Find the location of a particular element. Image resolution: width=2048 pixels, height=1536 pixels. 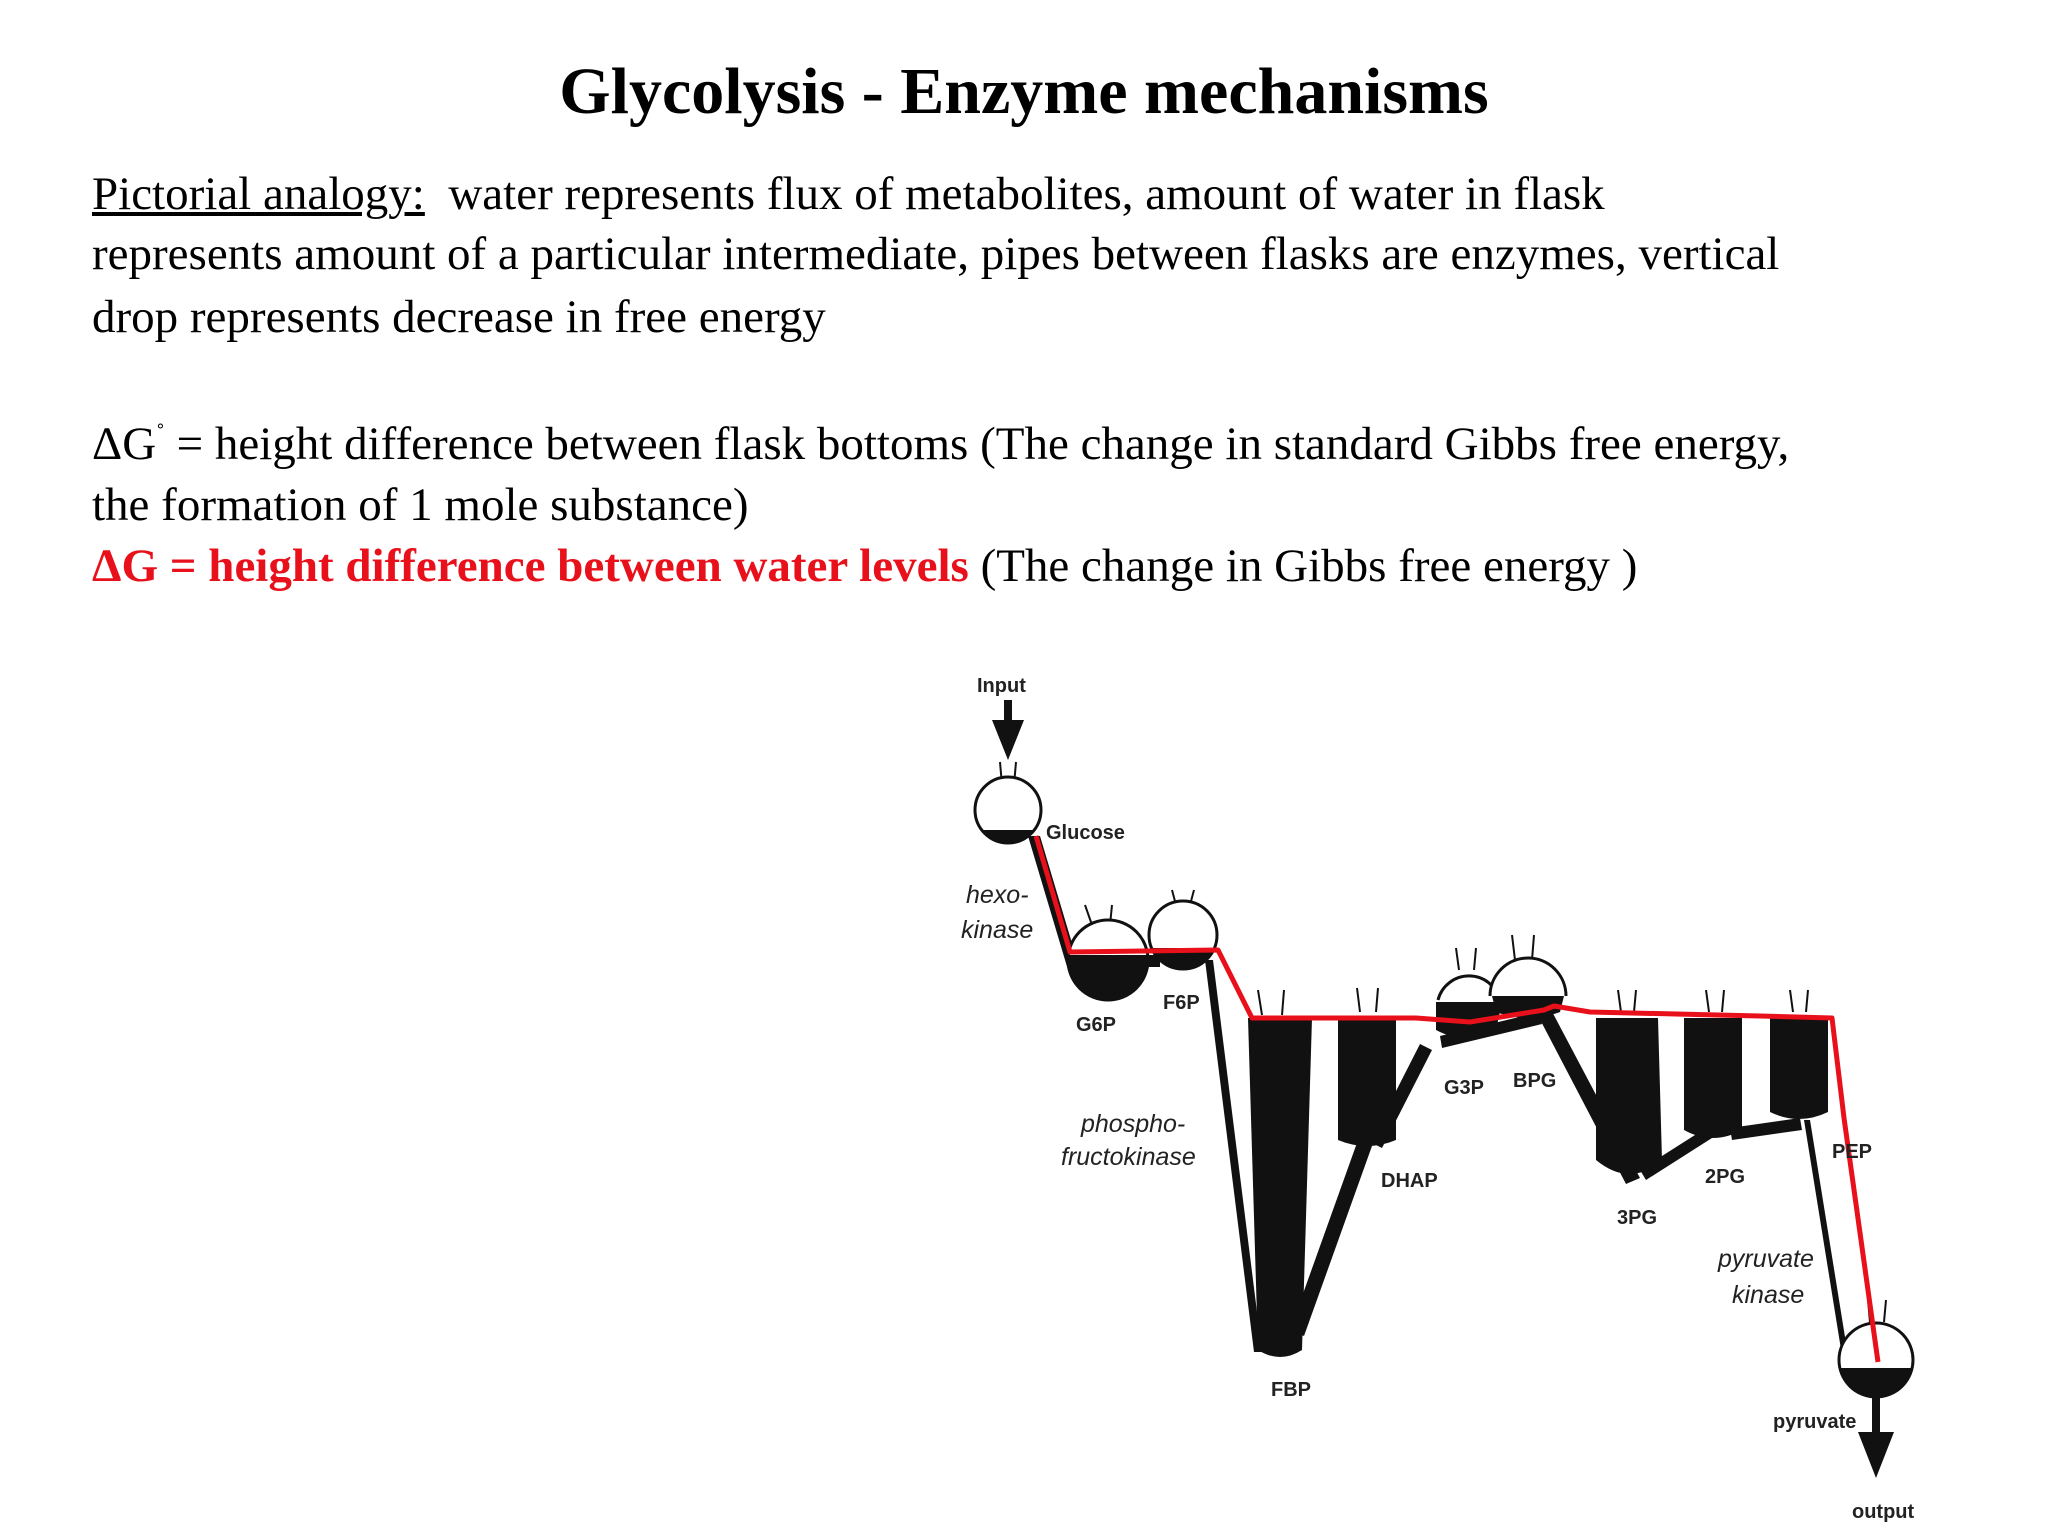

phosphofructokinase-pipe is located at coordinates (1233, 1156).